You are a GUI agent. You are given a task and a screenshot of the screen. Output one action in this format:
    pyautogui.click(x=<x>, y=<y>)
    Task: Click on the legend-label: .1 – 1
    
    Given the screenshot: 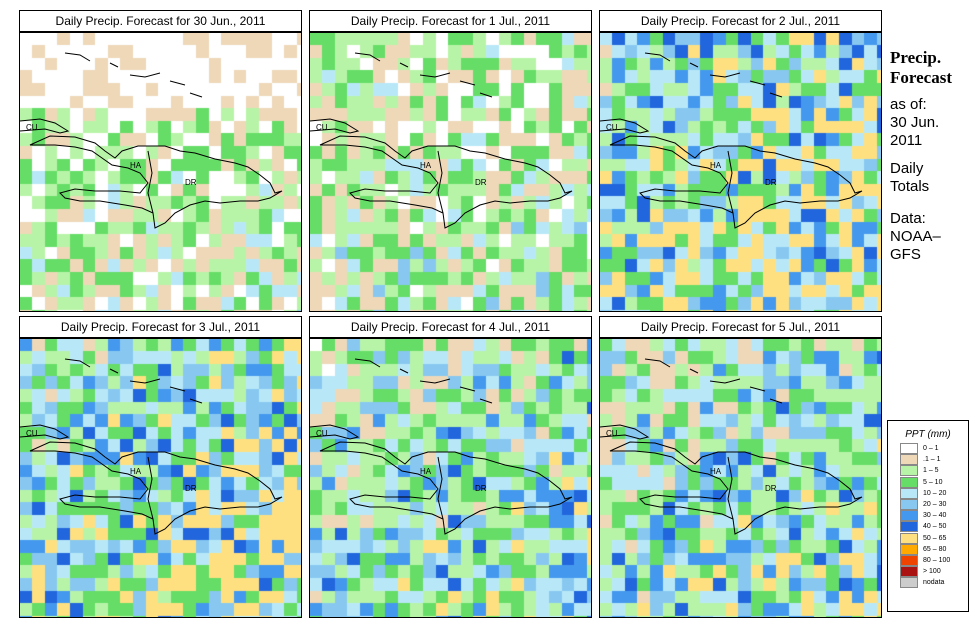 What is the action you would take?
    pyautogui.click(x=932, y=460)
    